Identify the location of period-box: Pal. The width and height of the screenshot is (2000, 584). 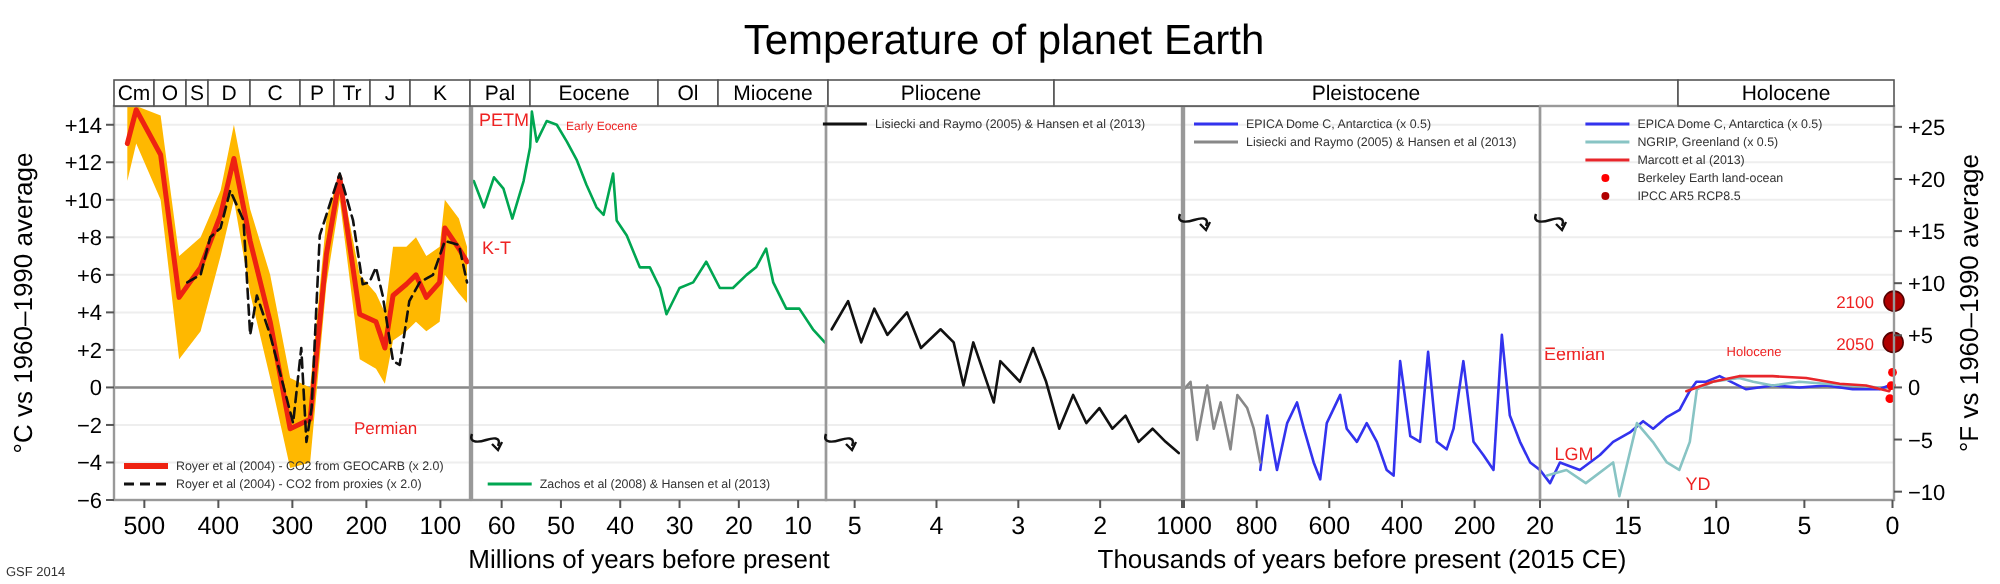
(500, 93).